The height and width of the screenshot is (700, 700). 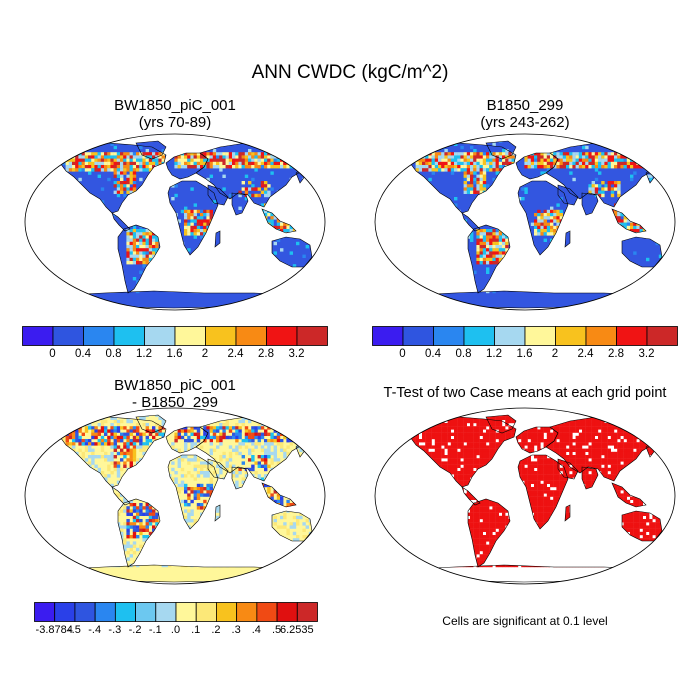 I want to click on land-india, so click(x=590, y=204).